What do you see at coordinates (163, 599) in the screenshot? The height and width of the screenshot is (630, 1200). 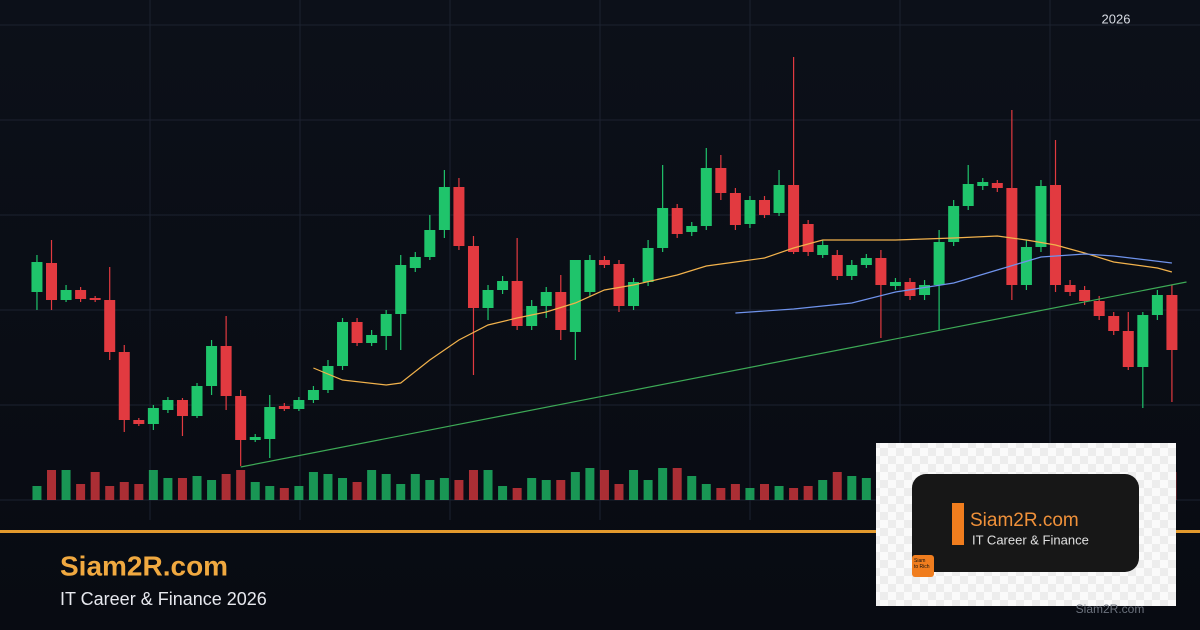 I see `brand-subtitle: IT Career & Finance 2026` at bounding box center [163, 599].